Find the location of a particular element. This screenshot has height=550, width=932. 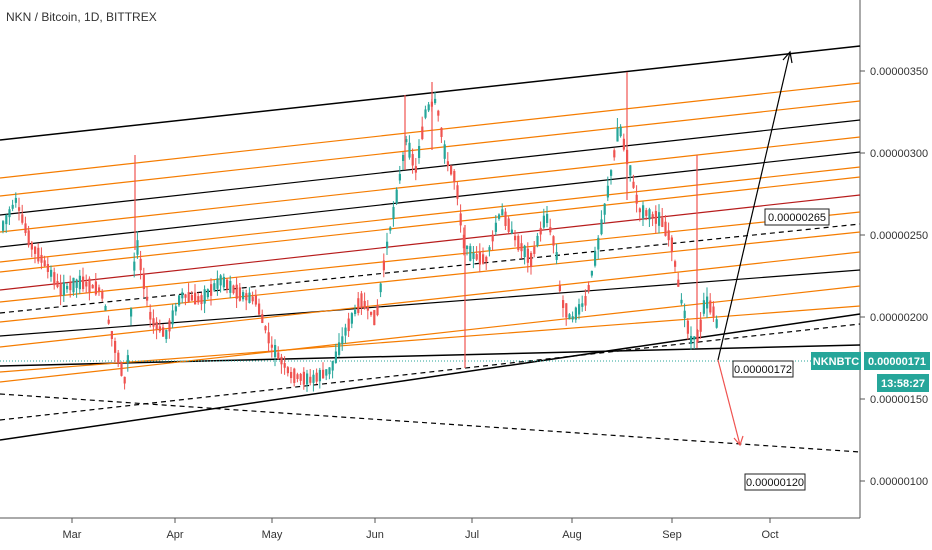

target-down-arrowhead is located at coordinates (738, 441).